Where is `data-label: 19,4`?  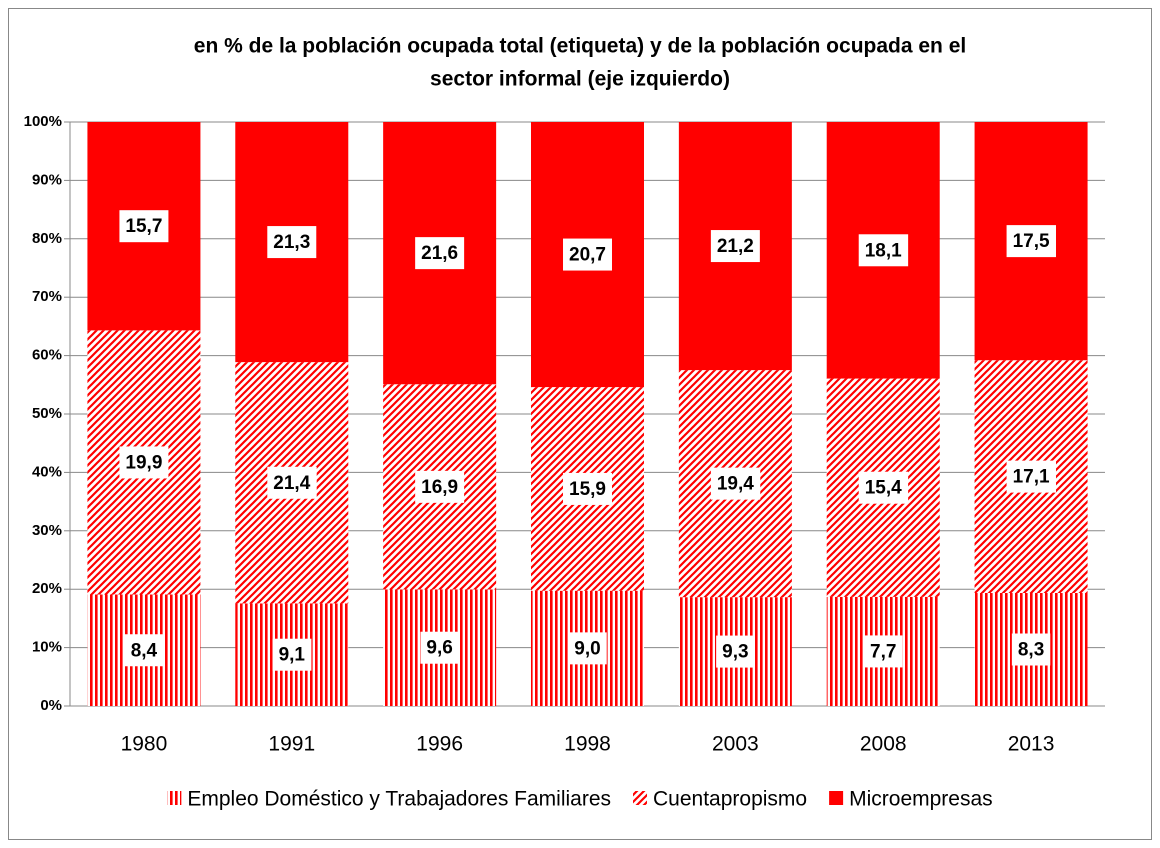 data-label: 19,4 is located at coordinates (735, 484).